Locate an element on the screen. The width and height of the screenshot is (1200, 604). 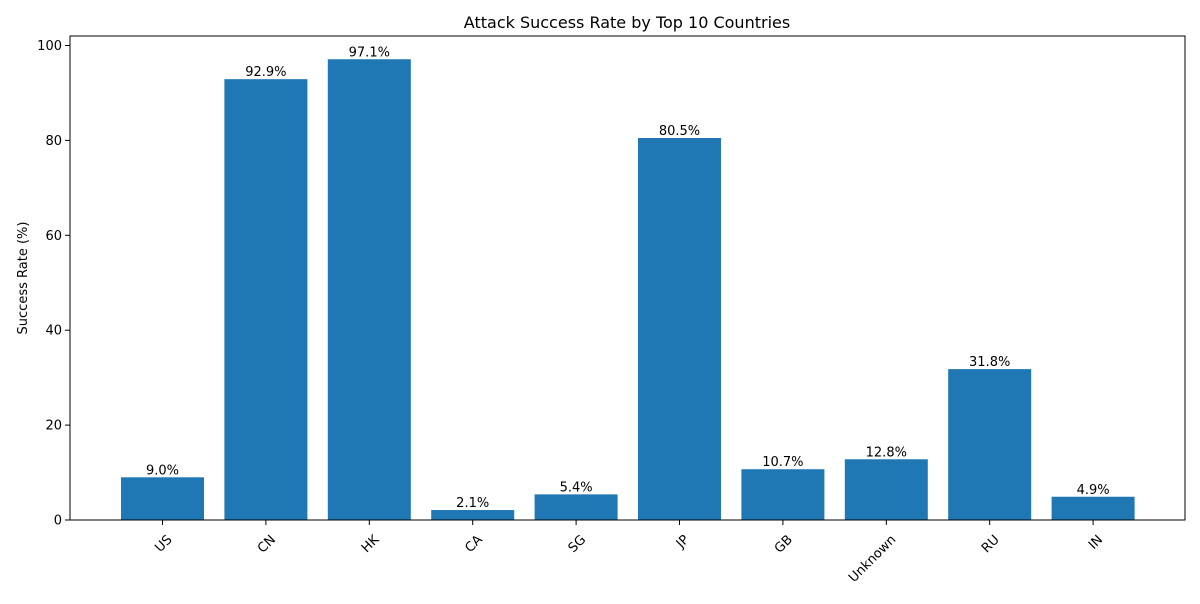
x-tick-label: IN is located at coordinates (1096, 542).